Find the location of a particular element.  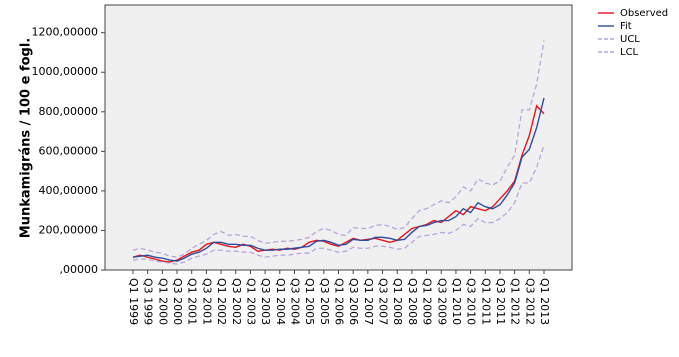

x-tick-label: Q3 2009 is located at coordinates (441, 301).